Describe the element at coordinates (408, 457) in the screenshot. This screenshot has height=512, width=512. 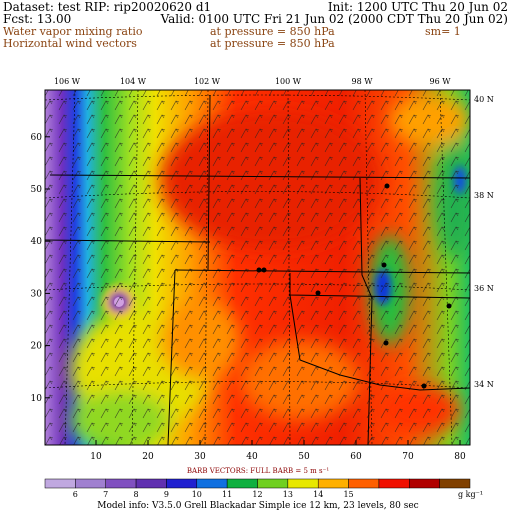
I see `x-tick-label: 70` at that location.